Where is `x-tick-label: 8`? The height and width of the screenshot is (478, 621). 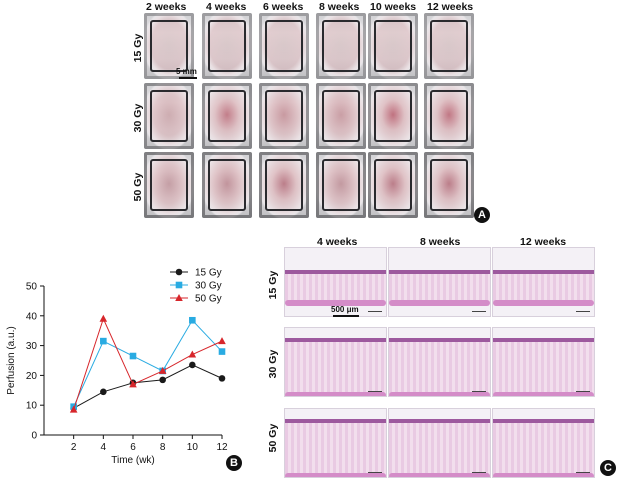 x-tick-label: 8 is located at coordinates (163, 447).